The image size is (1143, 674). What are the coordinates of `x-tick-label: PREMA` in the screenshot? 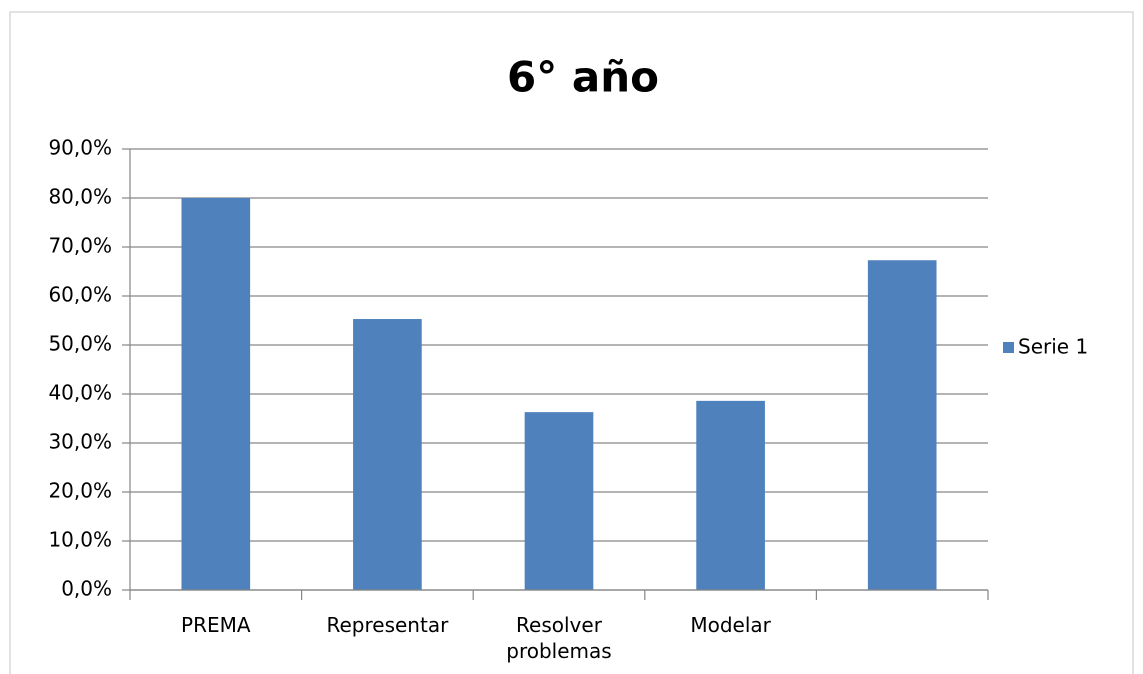 It's located at (216, 625).